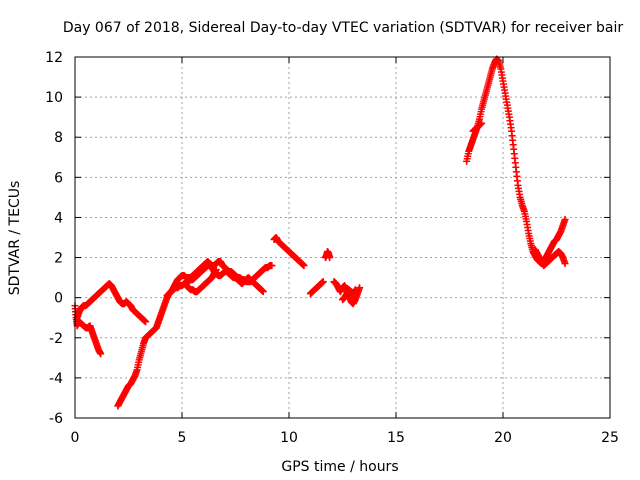  I want to click on y-tick-label: 0, so click(58, 299).